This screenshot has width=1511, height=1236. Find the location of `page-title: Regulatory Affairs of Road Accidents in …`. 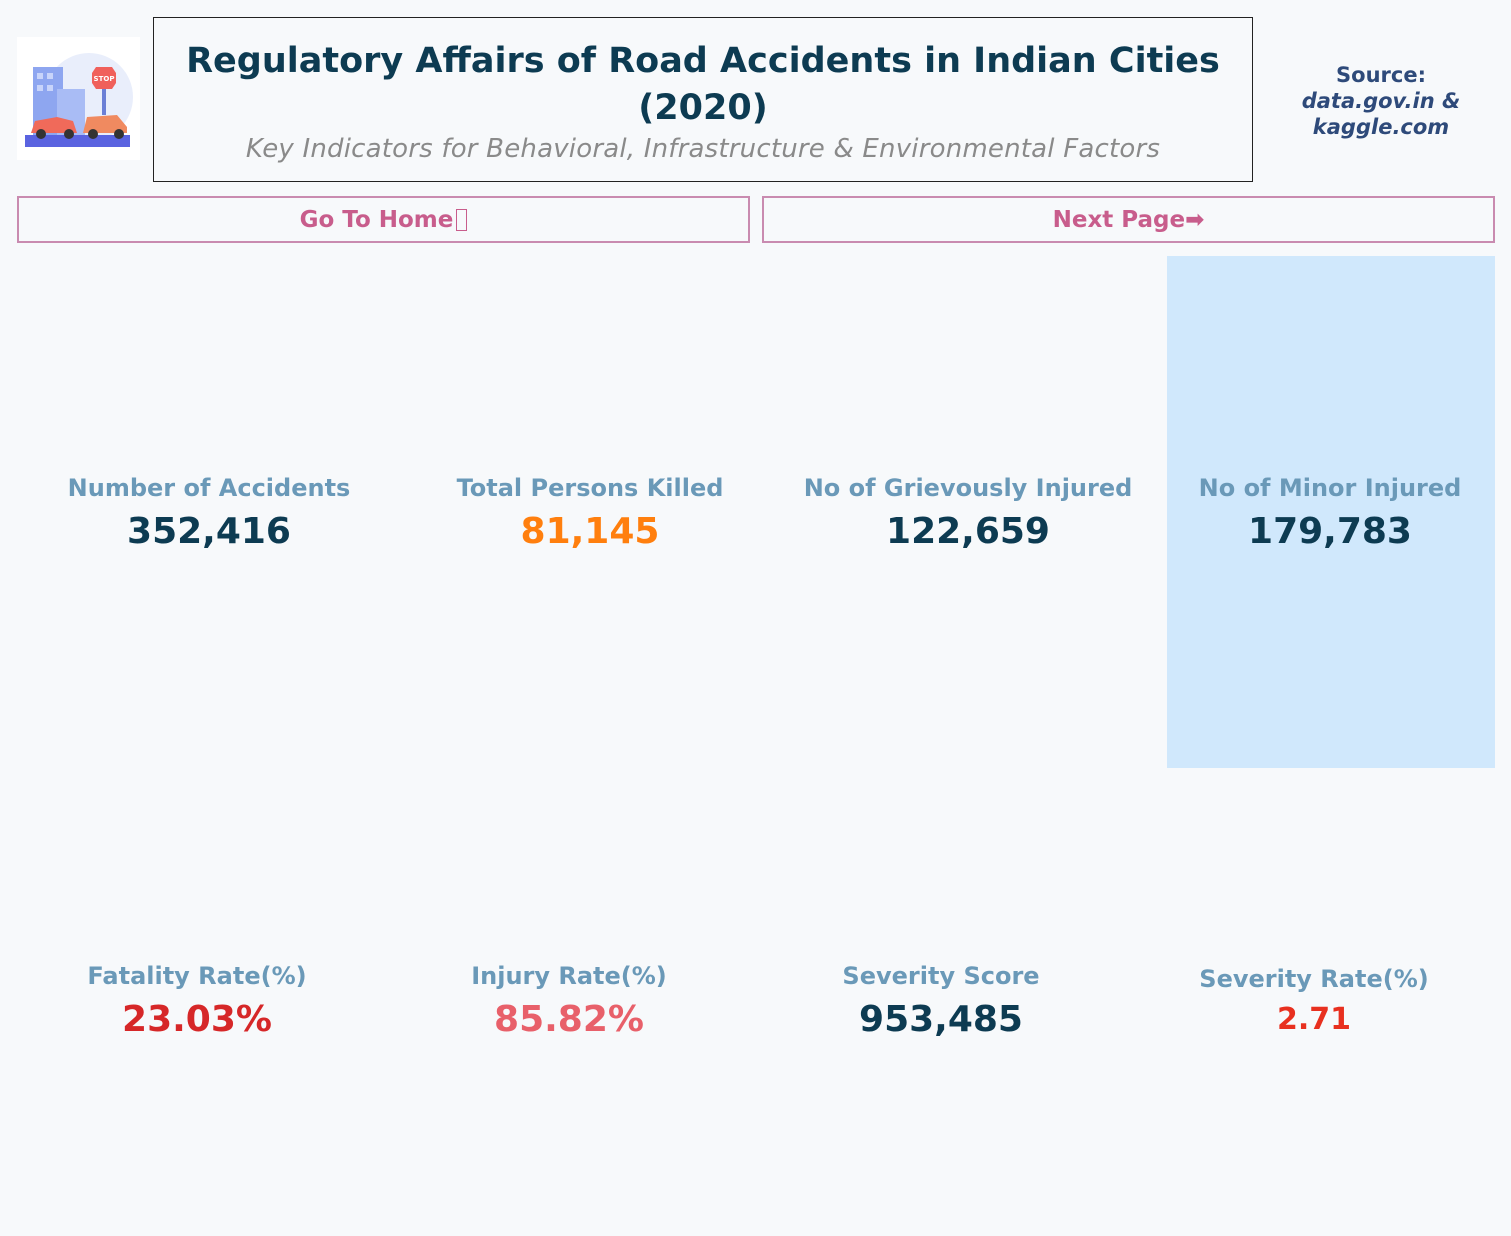

page-title: Regulatory Affairs of Road Accidents in … is located at coordinates (703, 84).